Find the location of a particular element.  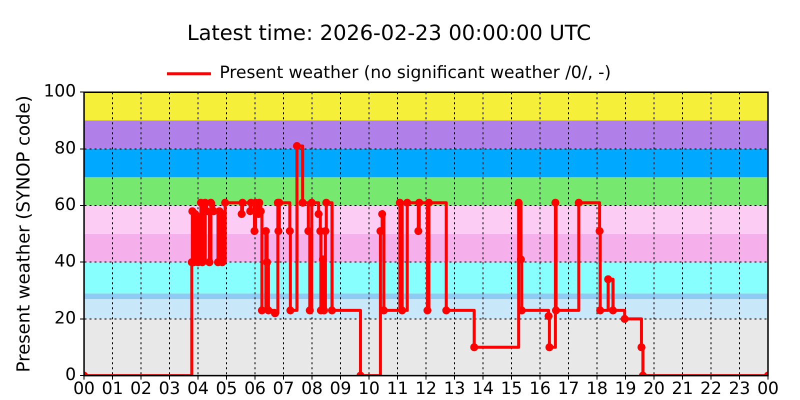

y-tick-label: 100 is located at coordinates (60, 92).